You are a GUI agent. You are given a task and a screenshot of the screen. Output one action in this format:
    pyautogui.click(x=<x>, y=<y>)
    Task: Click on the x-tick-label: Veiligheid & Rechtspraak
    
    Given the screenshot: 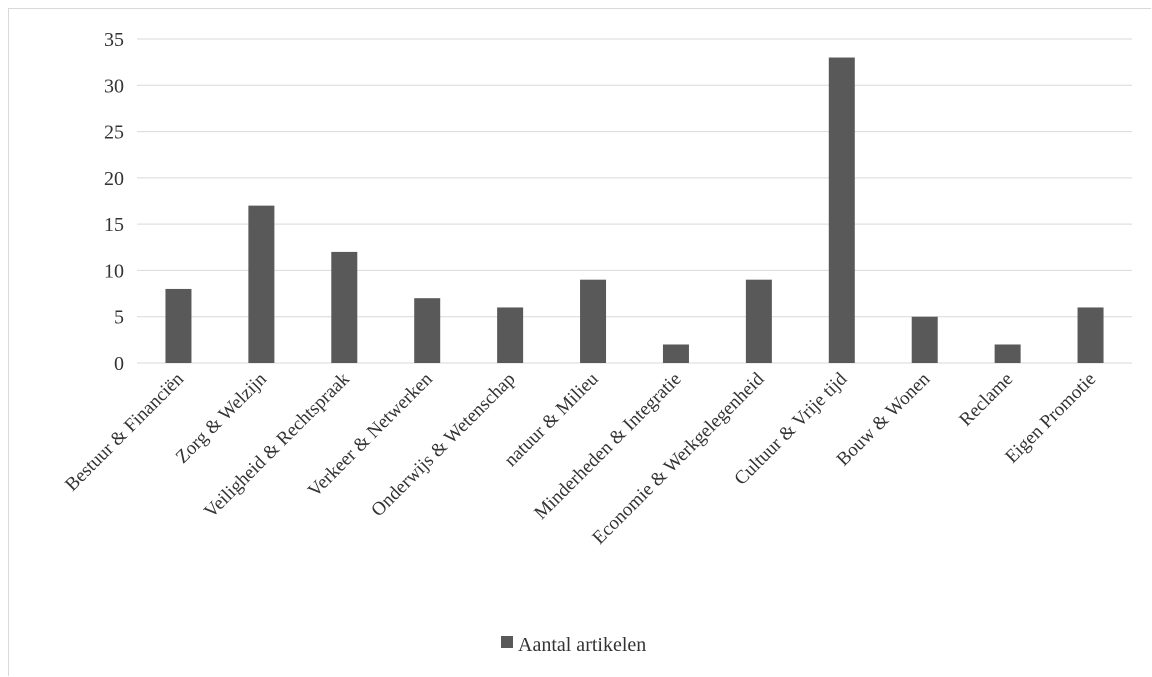 What is the action you would take?
    pyautogui.click(x=277, y=445)
    